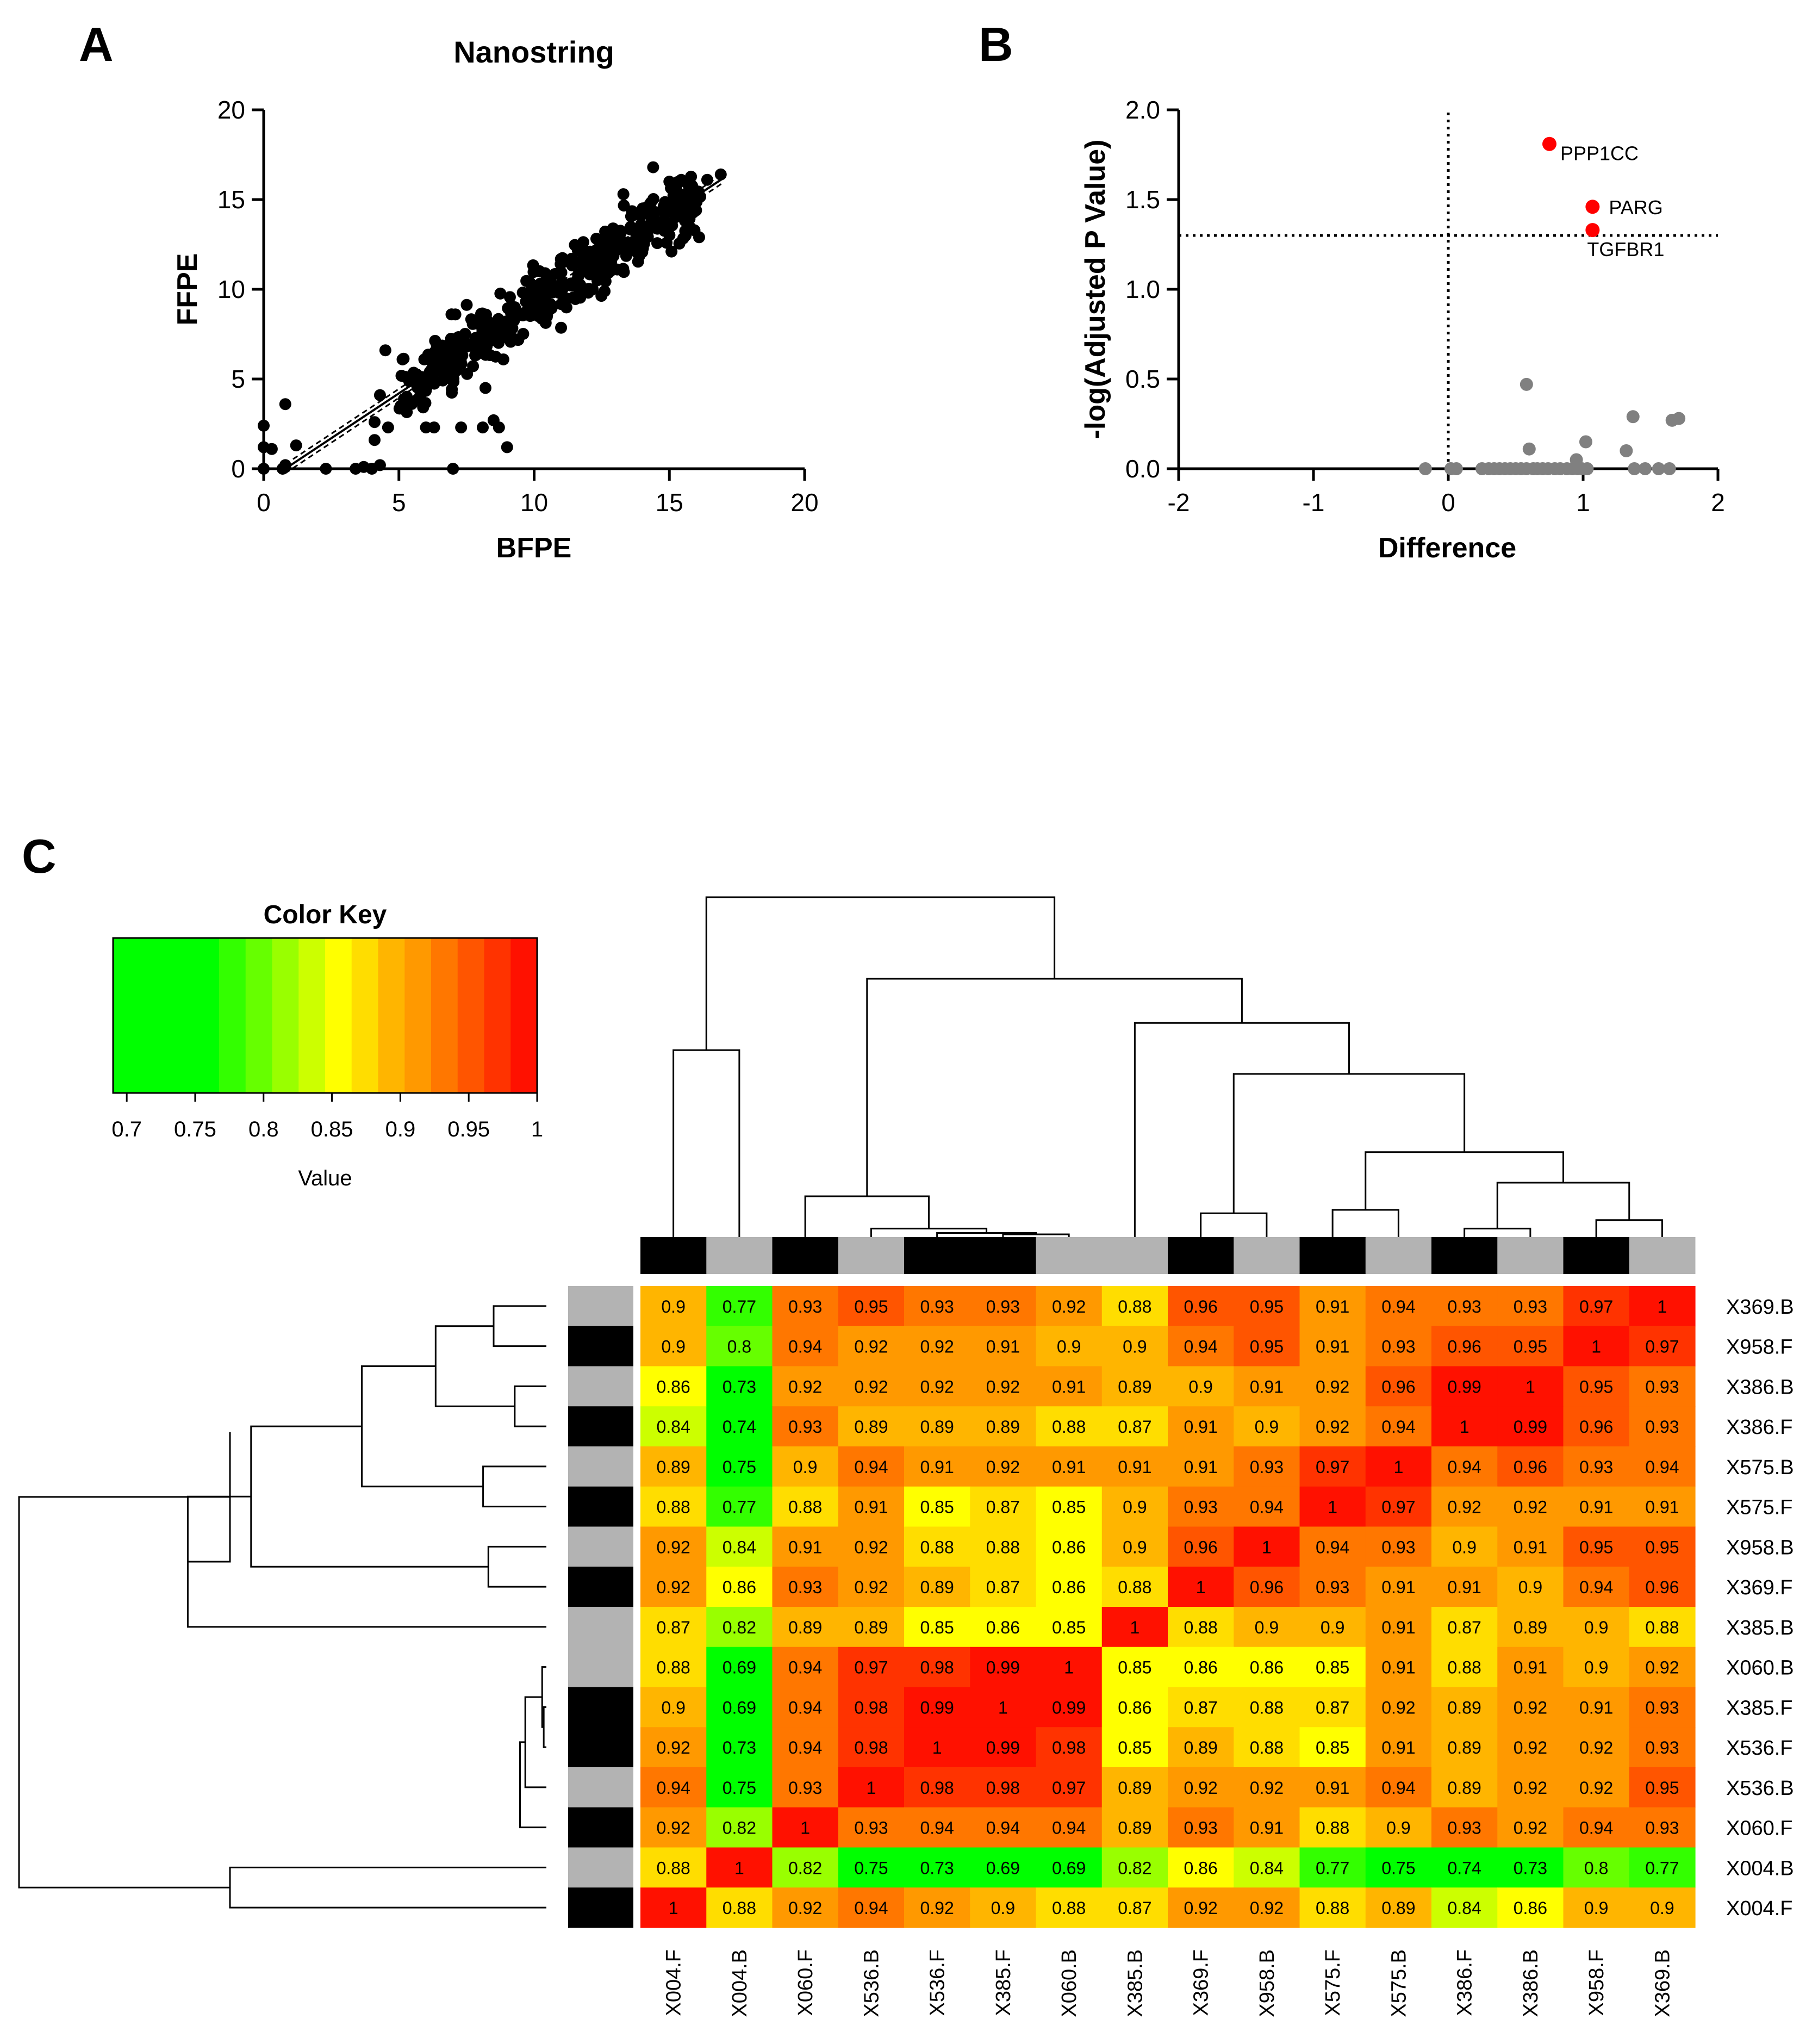 The image size is (1812, 2044). I want to click on column-label: X386.B, so click(1531, 1983).